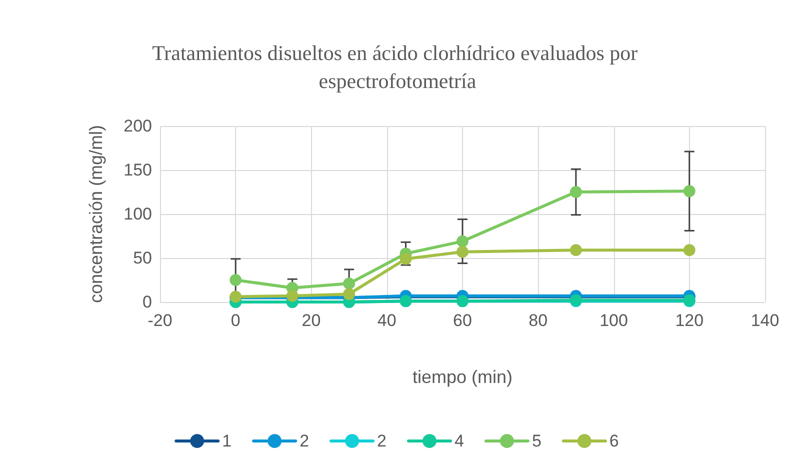 The height and width of the screenshot is (474, 795). Describe the element at coordinates (138, 126) in the screenshot. I see `y-tick-label: 200` at that location.